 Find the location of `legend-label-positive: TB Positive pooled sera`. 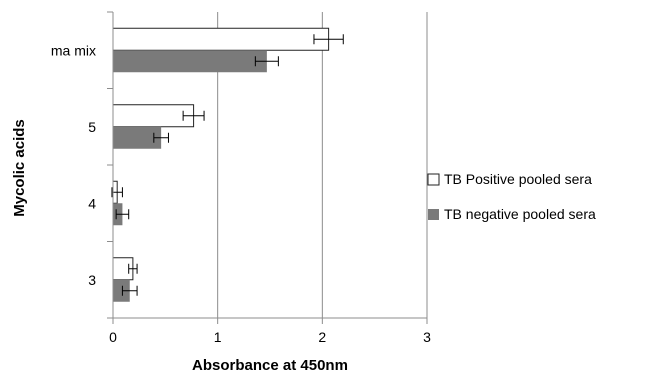

legend-label-positive: TB Positive pooled sera is located at coordinates (518, 179).